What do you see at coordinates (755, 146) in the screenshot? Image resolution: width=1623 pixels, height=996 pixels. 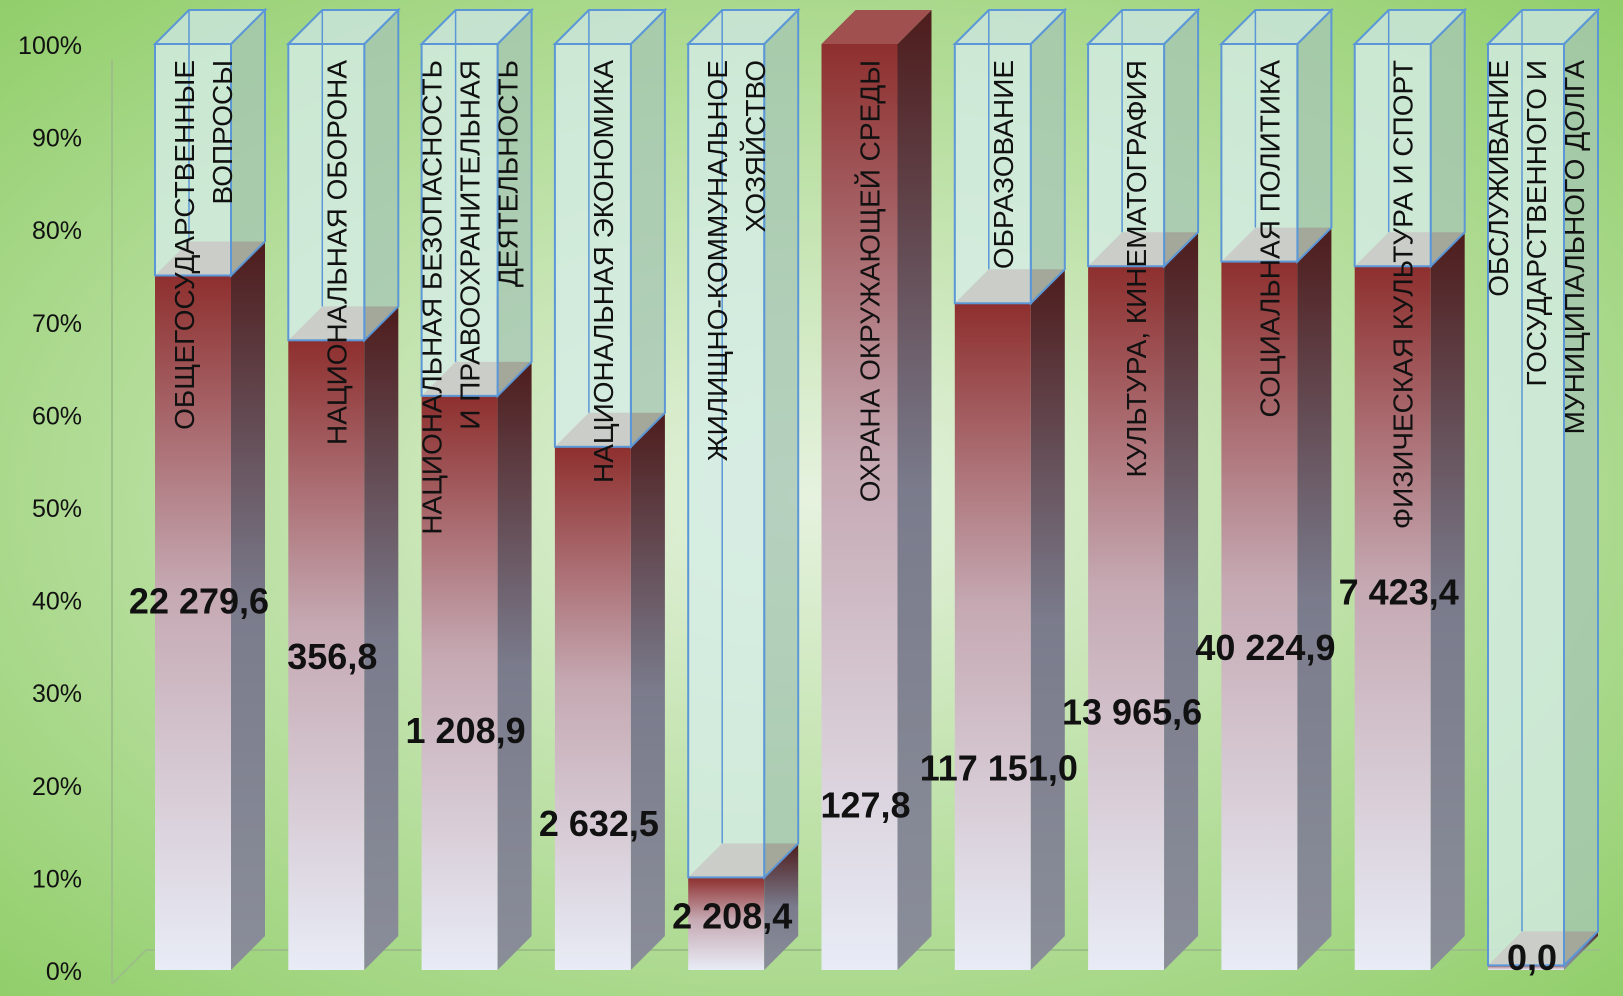 I see `category-label-line: ХОЗЯЙСТВО` at bounding box center [755, 146].